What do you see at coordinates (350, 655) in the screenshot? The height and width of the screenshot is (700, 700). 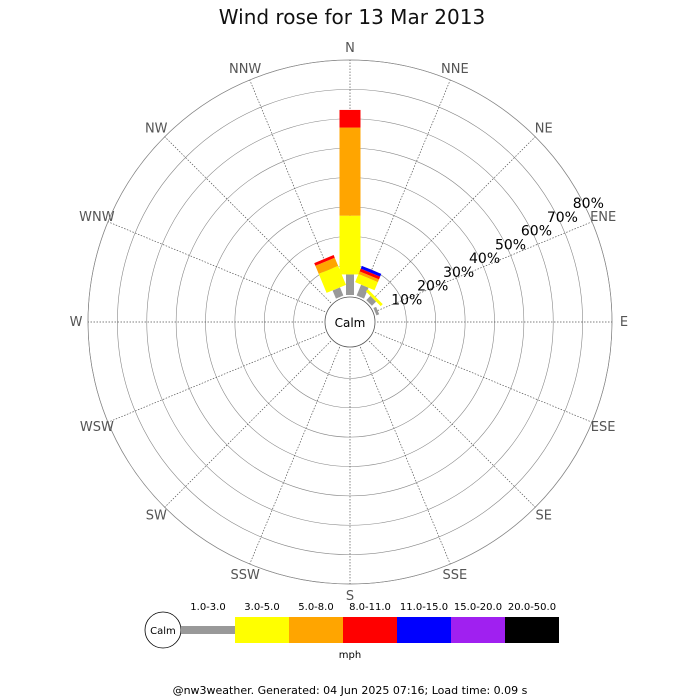 I see `unit-label: mph` at bounding box center [350, 655].